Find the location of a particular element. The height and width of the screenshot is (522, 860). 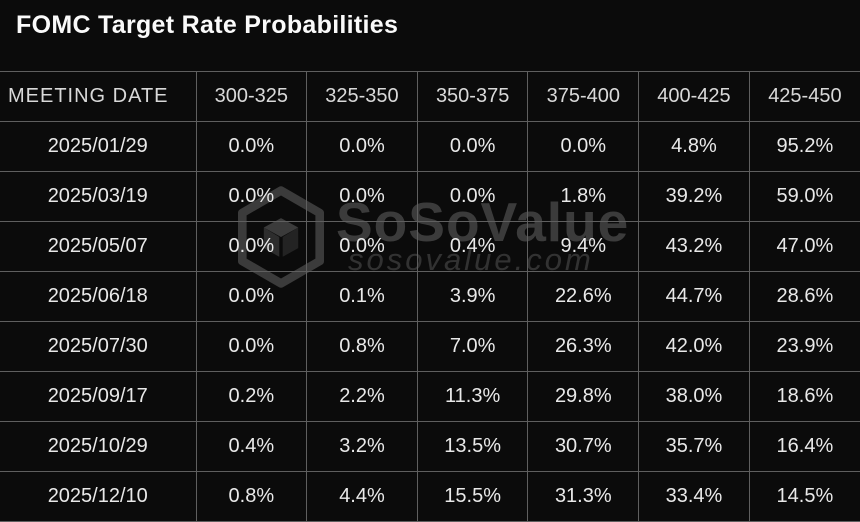

probability-cell: 4.4% is located at coordinates (362, 496).